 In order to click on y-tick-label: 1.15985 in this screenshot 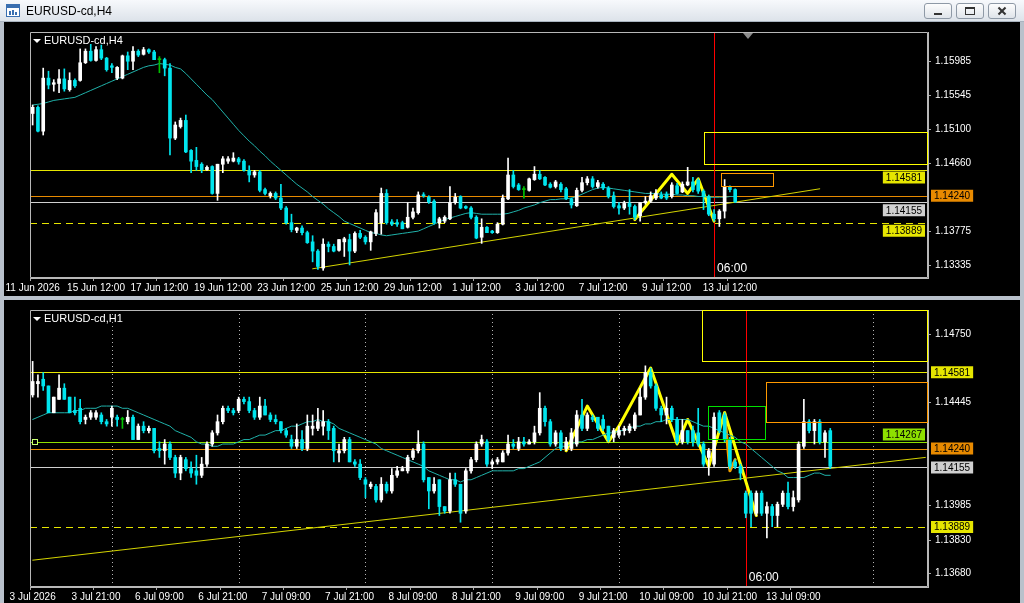, I will do `click(953, 61)`.